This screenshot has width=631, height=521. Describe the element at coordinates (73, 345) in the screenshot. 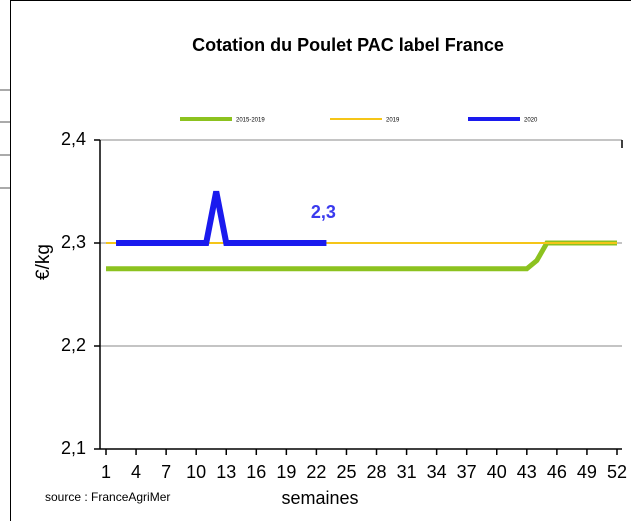

I see `y-tick-label: 2,2` at that location.